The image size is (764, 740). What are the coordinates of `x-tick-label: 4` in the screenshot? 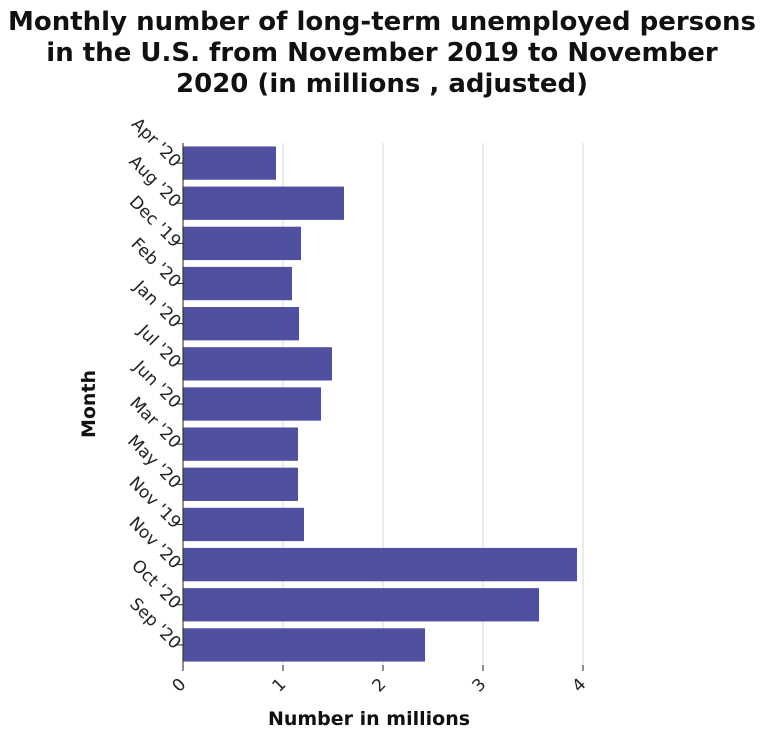 It's located at (580, 686).